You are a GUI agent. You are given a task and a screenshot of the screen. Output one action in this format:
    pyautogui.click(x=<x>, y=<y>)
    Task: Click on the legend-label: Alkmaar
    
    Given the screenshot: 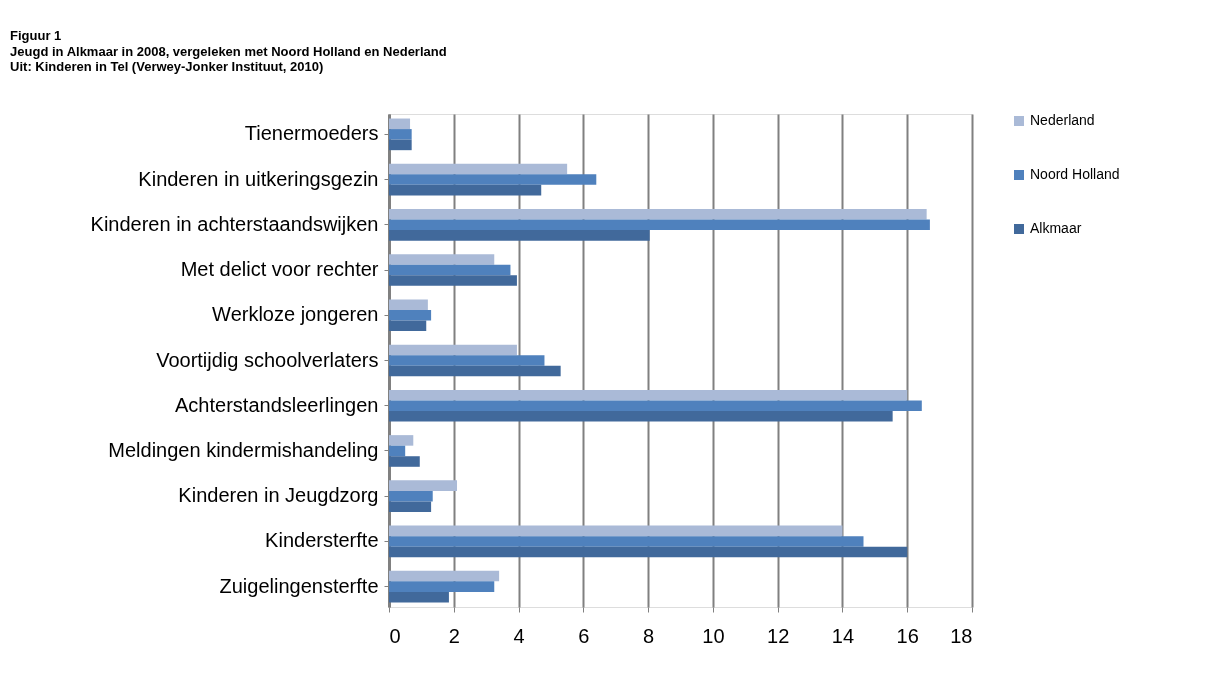 What is the action you would take?
    pyautogui.click(x=1056, y=228)
    